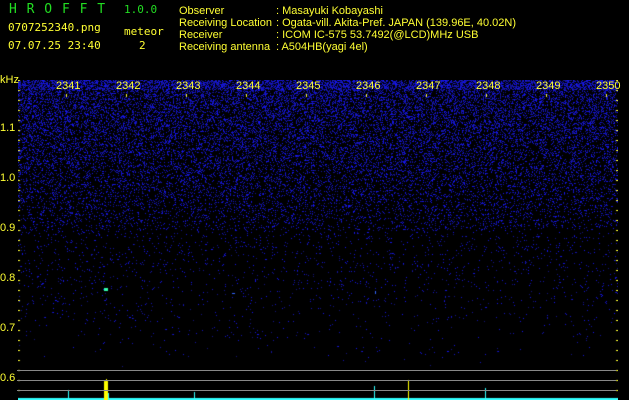 The height and width of the screenshot is (400, 629). Describe the element at coordinates (188, 86) in the screenshot. I see `x-tick-label: 2343` at that location.